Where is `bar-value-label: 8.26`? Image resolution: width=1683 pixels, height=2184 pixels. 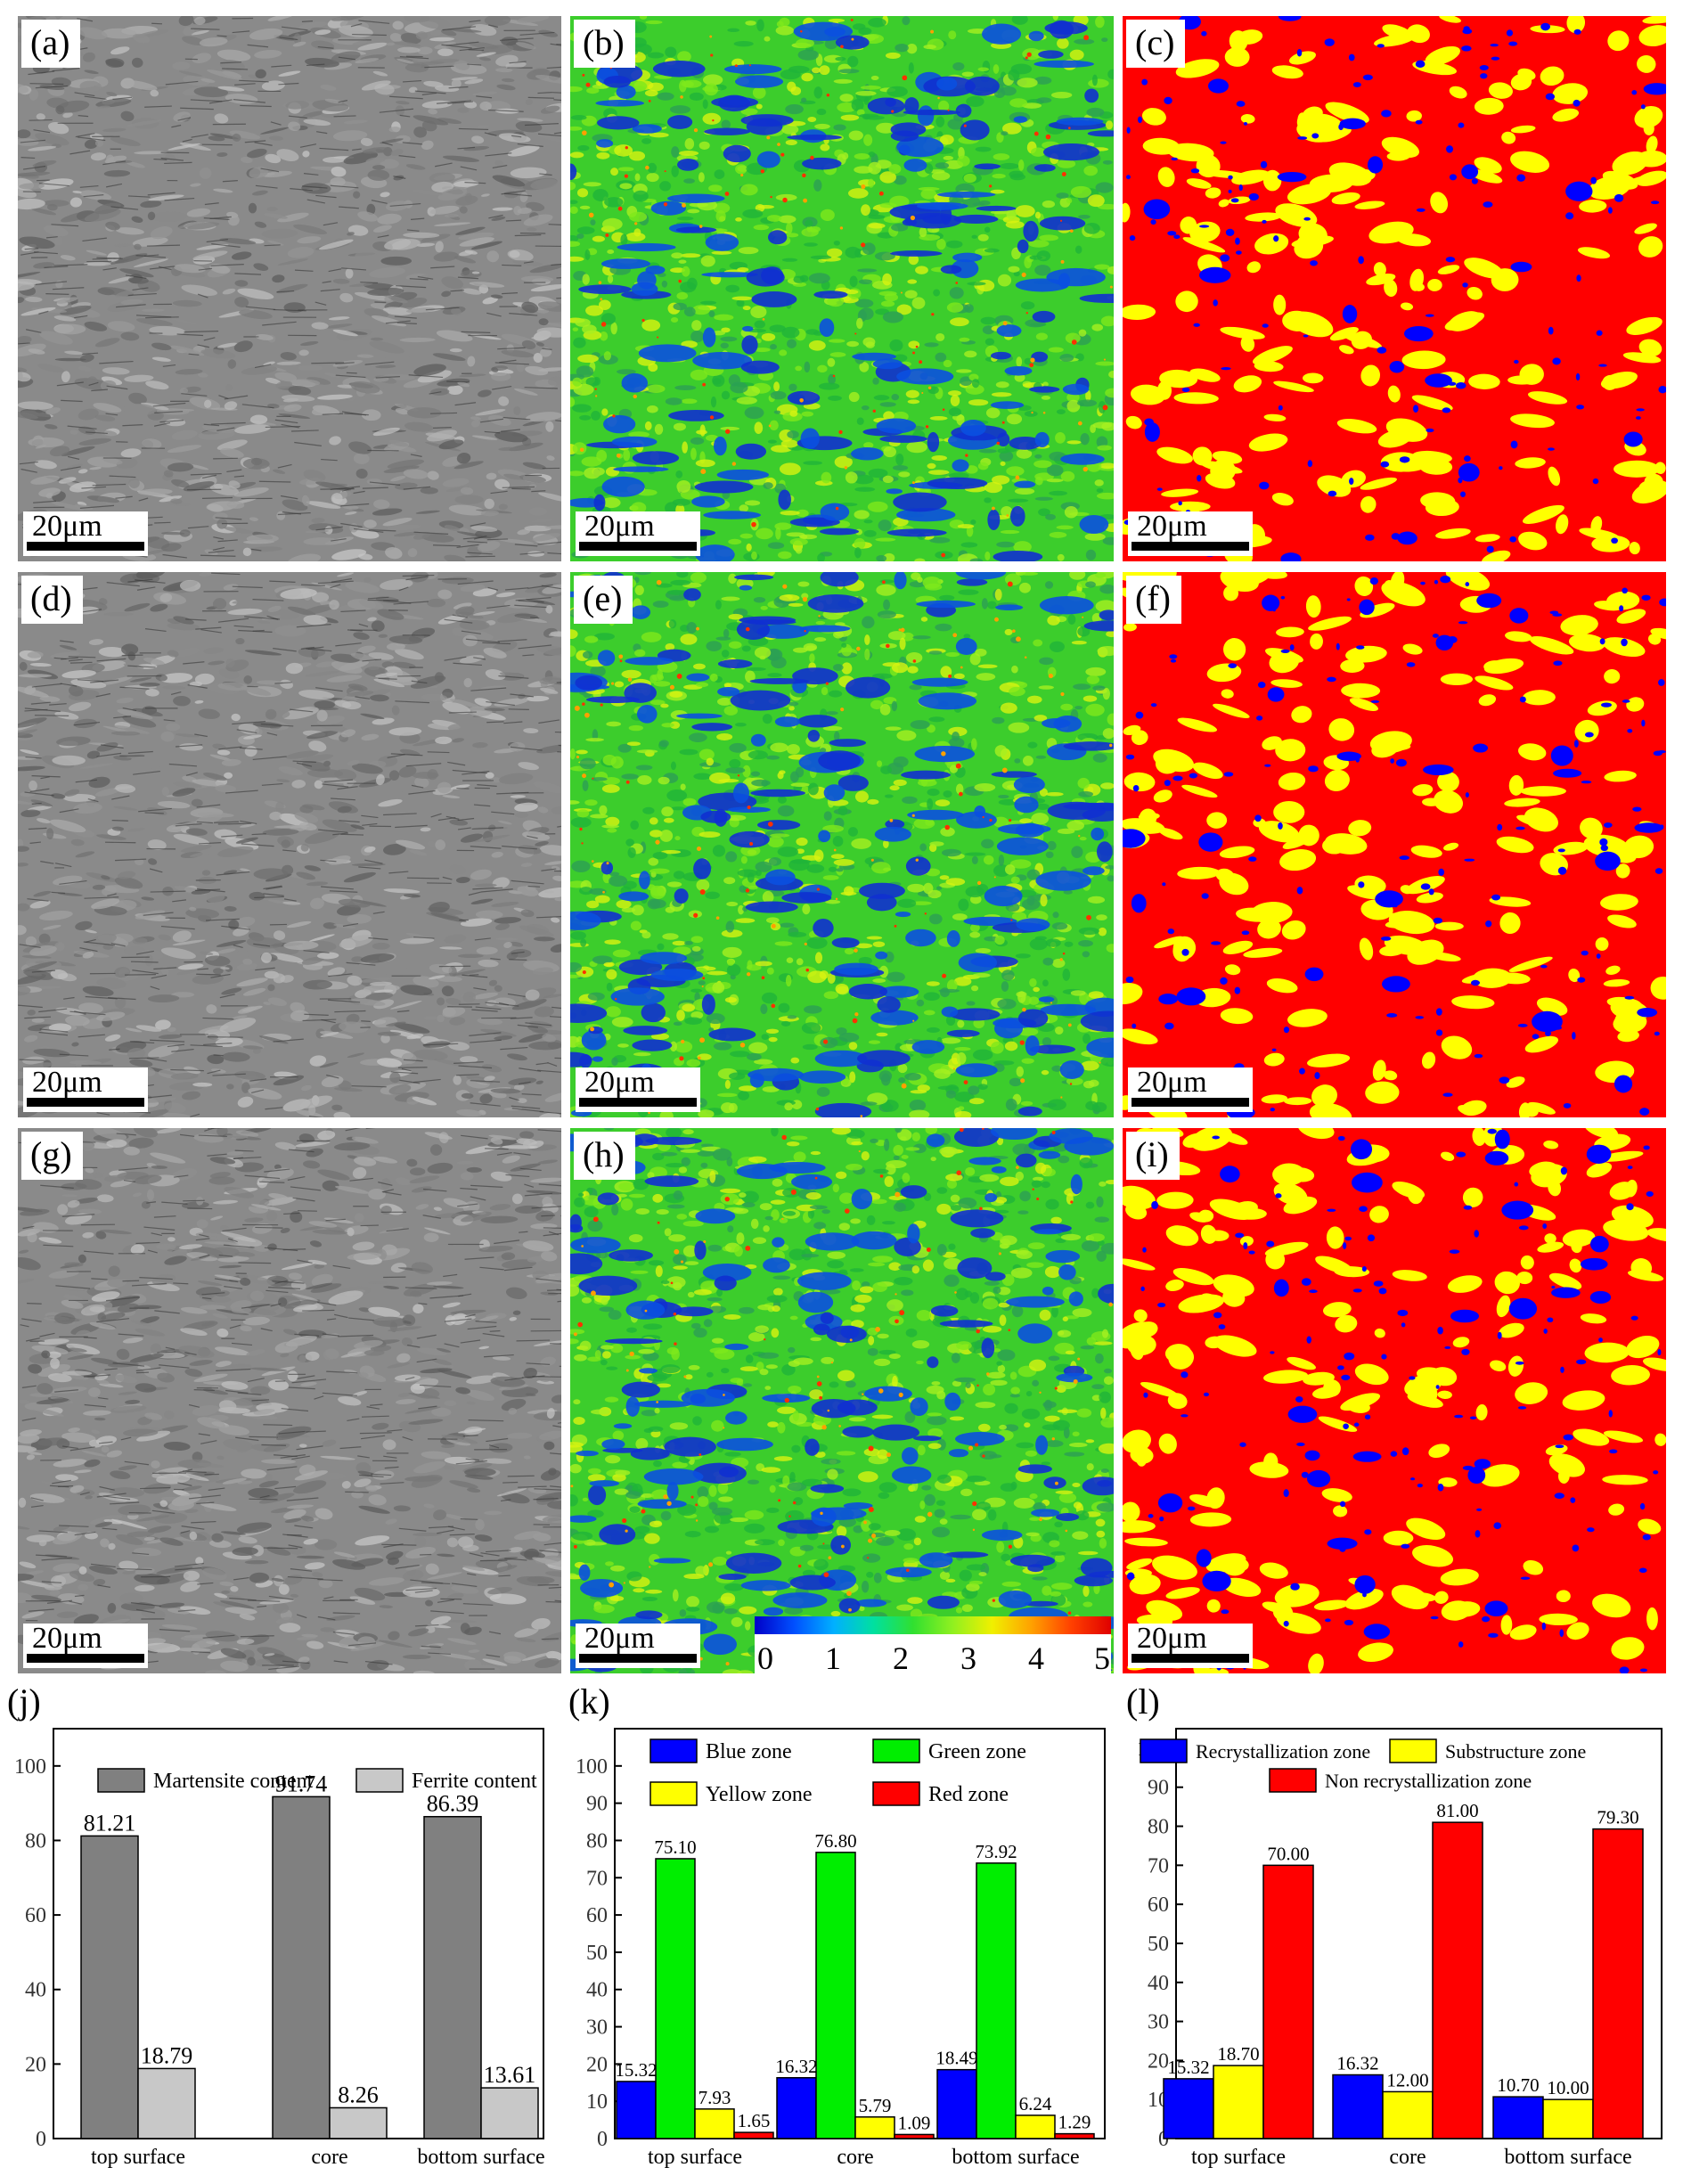 bar-value-label: 8.26 is located at coordinates (358, 2094).